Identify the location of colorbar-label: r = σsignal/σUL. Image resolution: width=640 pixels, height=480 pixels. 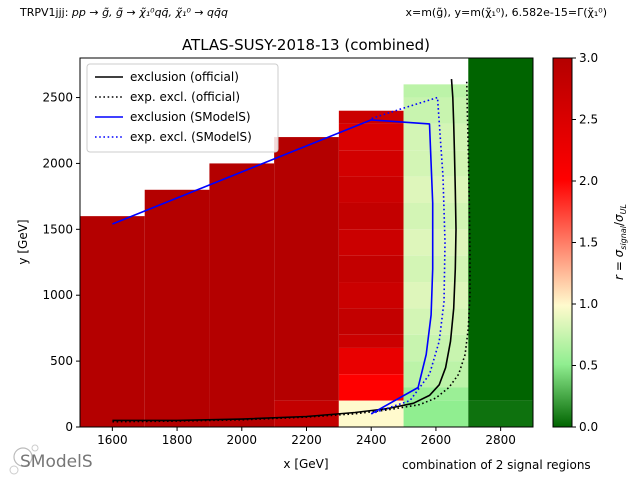
(620, 242).